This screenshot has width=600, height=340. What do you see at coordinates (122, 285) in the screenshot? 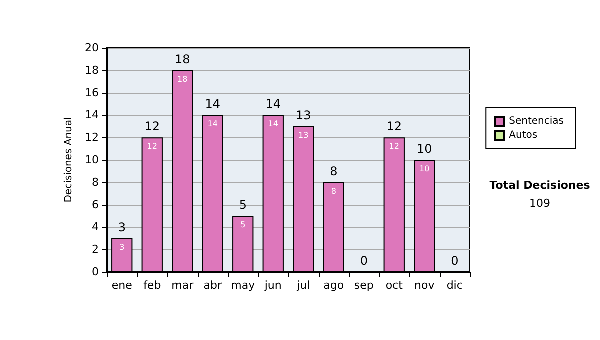
I see `x-tick-label: ene` at bounding box center [122, 285].